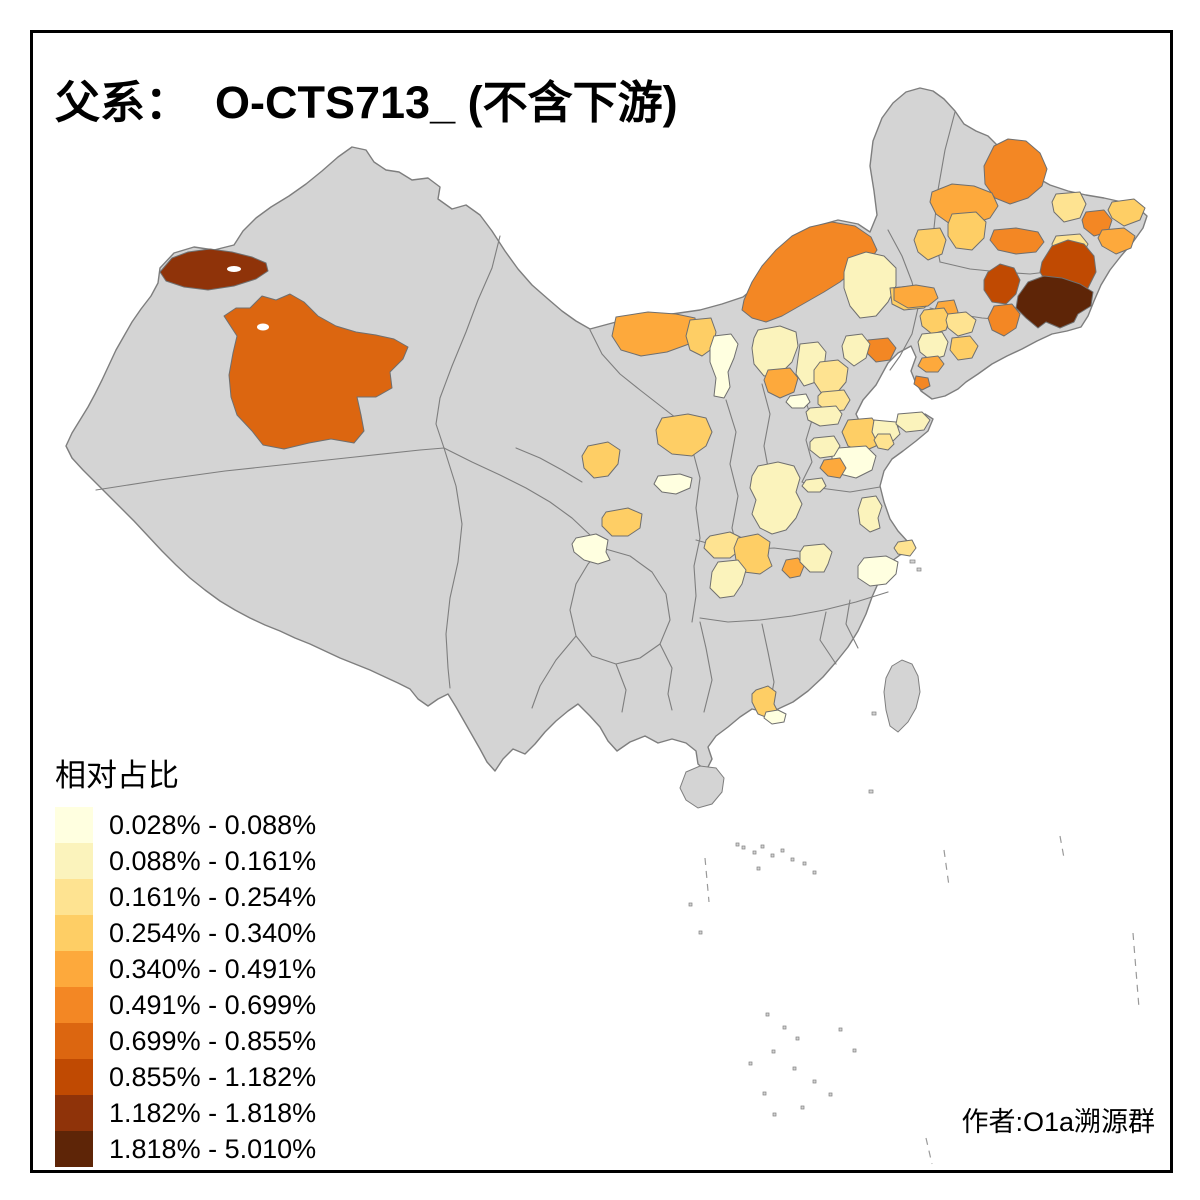 This screenshot has height=1200, width=1200. What do you see at coordinates (701, 337) in the screenshot?
I see `region-baotou` at bounding box center [701, 337].